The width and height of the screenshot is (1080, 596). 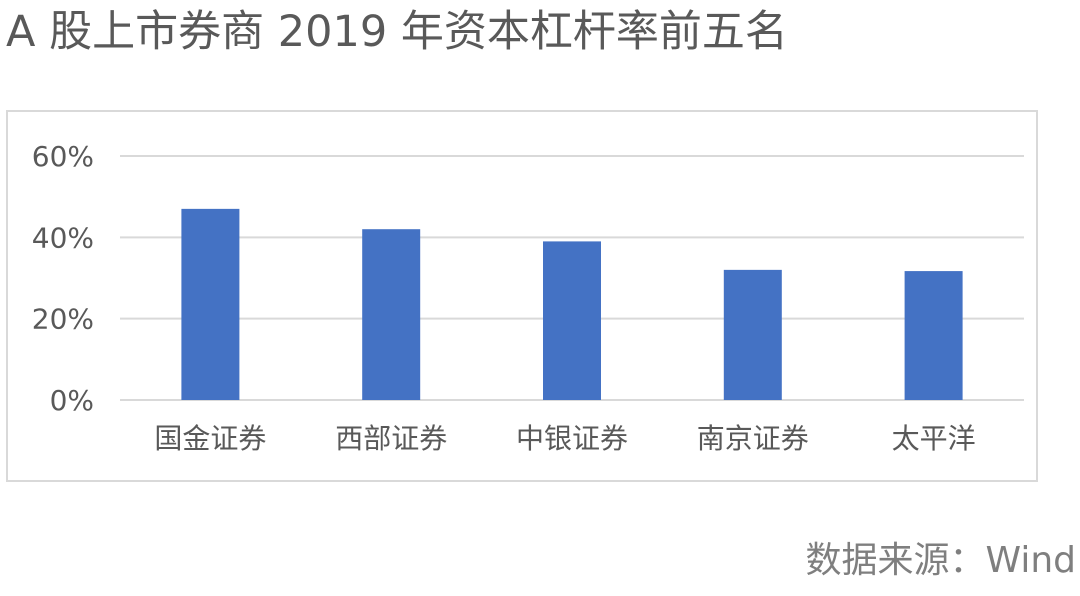 I want to click on y-tick-label: 0%, so click(x=72, y=400).